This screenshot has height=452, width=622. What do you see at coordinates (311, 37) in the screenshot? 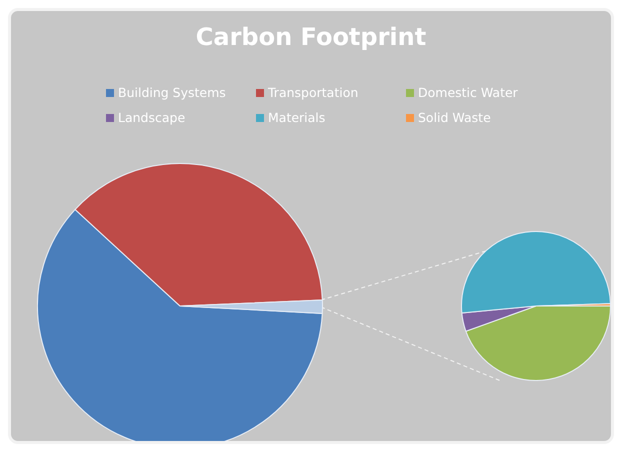
I see `chart-title: Carbon Footprint` at bounding box center [311, 37].